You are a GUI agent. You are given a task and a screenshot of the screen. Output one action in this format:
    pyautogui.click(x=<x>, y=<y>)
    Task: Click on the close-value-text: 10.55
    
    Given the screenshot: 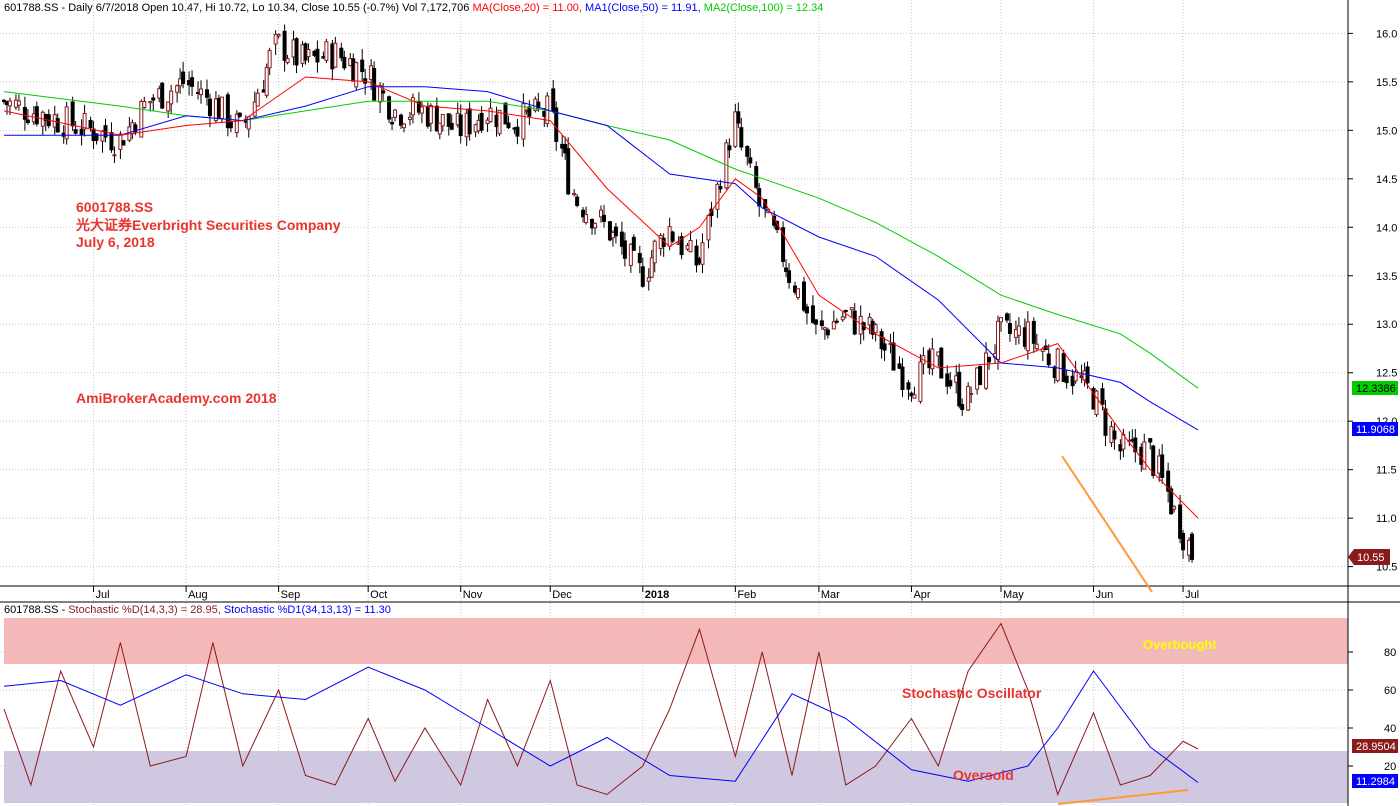 What is the action you would take?
    pyautogui.click(x=1371, y=558)
    